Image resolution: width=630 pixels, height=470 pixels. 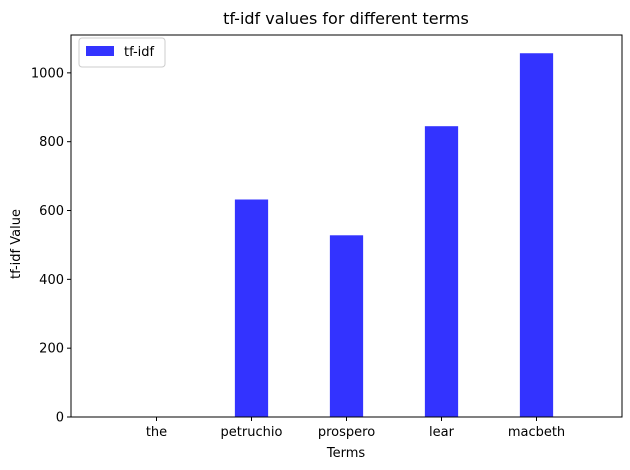 What do you see at coordinates (252, 432) in the screenshot?
I see `x-tick-label: petruchio` at bounding box center [252, 432].